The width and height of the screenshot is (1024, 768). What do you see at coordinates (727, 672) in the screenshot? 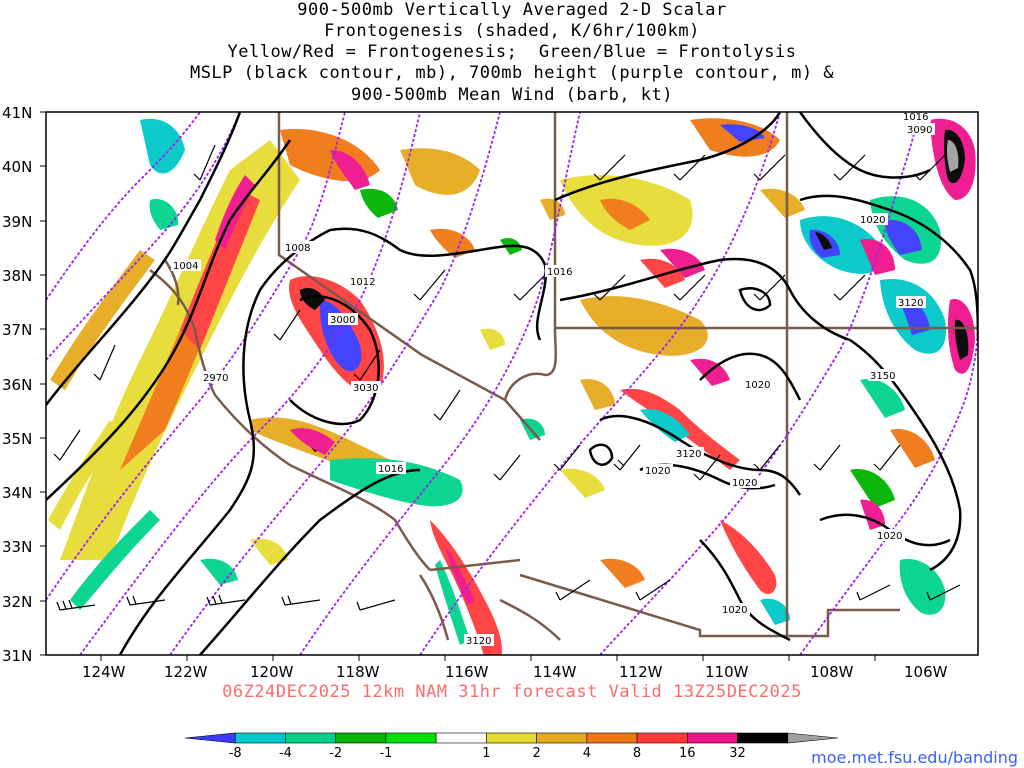
I see `lon-label: 110W` at bounding box center [727, 672].